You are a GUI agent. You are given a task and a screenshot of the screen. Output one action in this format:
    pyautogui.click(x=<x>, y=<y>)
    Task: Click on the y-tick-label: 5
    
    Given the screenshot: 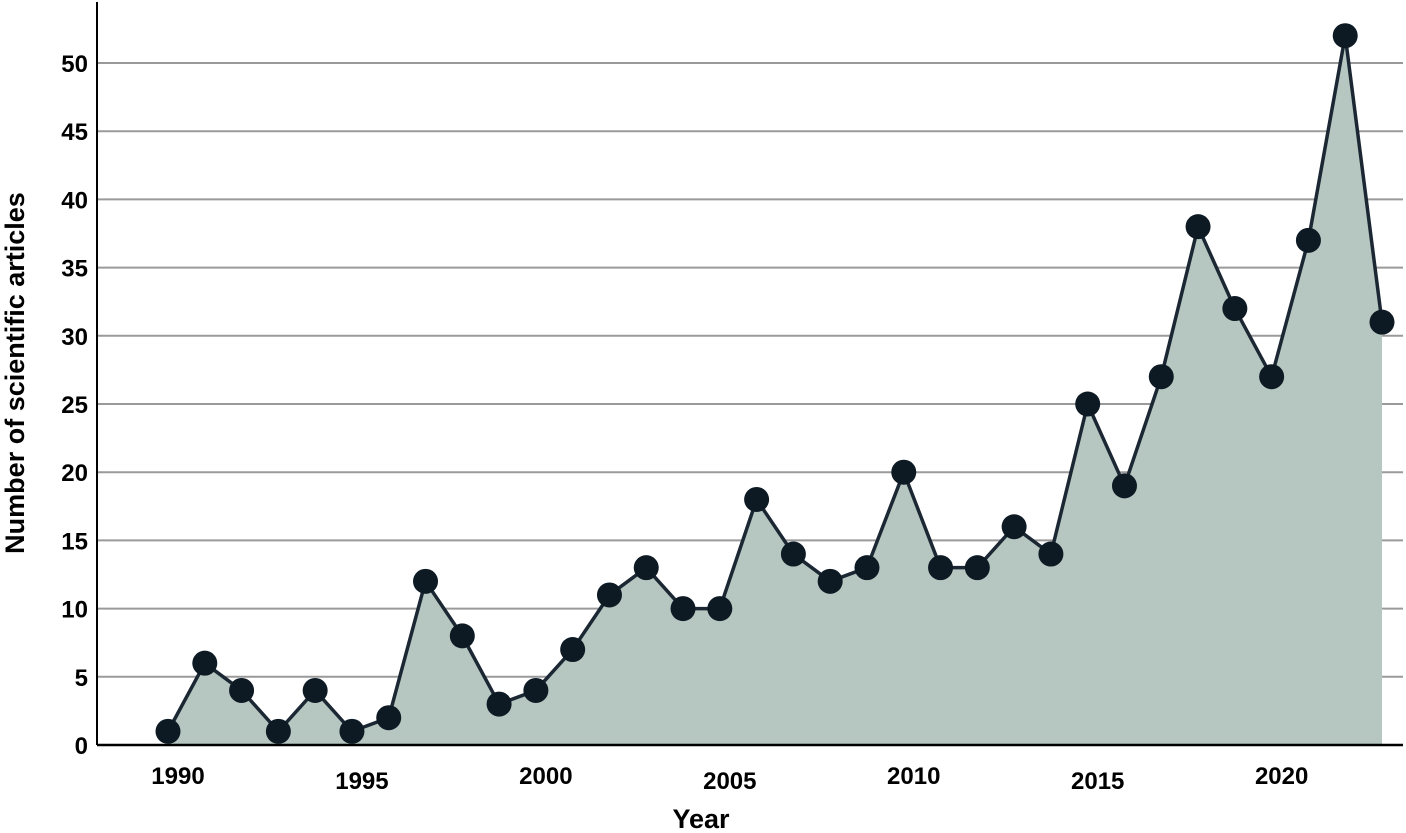 What is the action you would take?
    pyautogui.click(x=81, y=678)
    